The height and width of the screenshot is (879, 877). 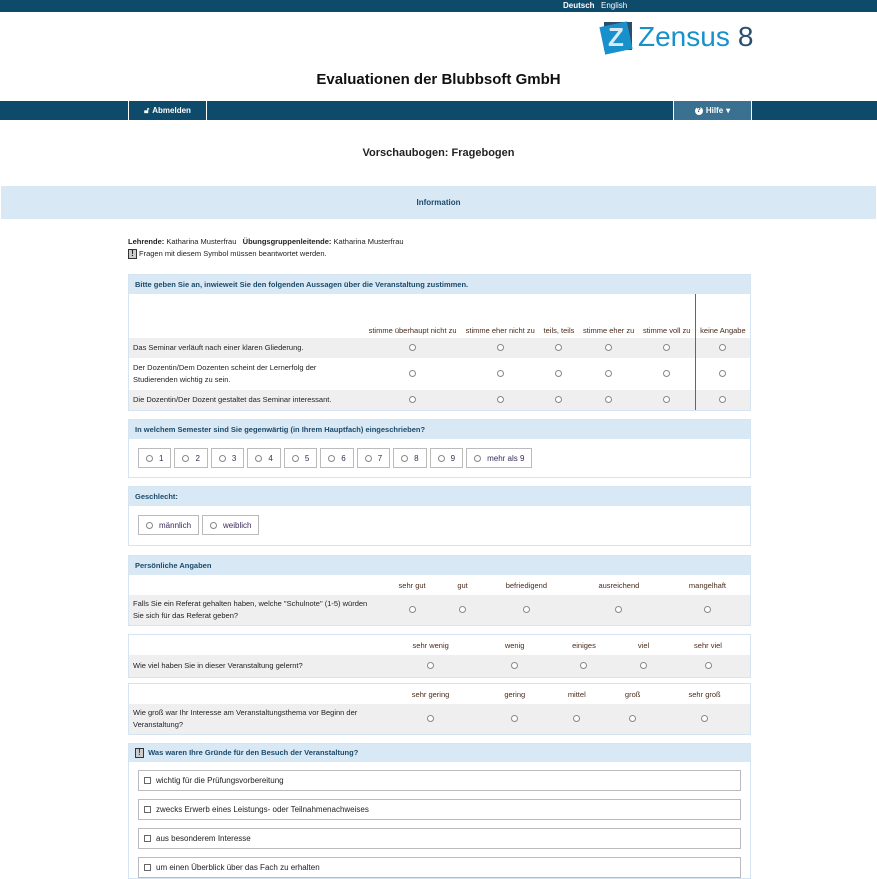 I want to click on help-button: ? Hilfe ▾, so click(x=712, y=110).